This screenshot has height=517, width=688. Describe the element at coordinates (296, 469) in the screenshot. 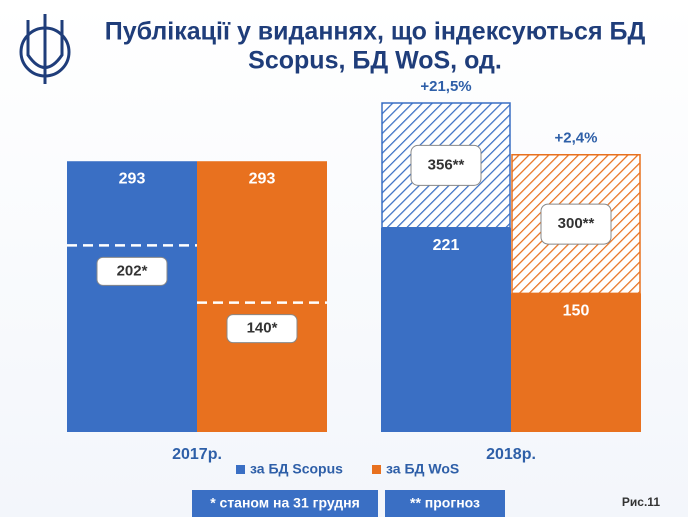

I see `legend-label: за БД Scopus` at that location.